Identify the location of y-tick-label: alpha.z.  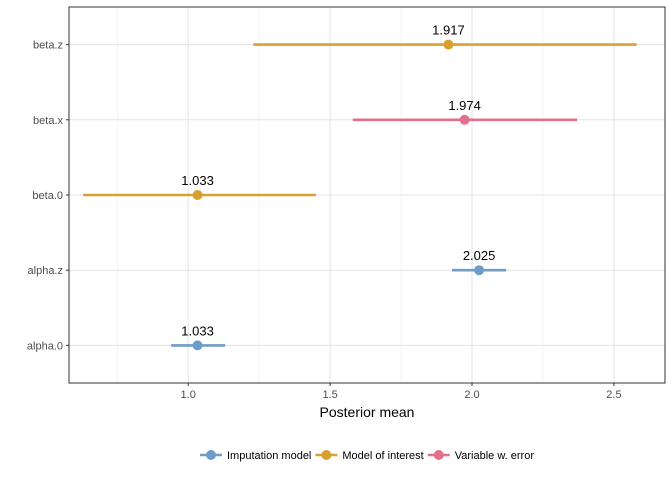
(45, 271).